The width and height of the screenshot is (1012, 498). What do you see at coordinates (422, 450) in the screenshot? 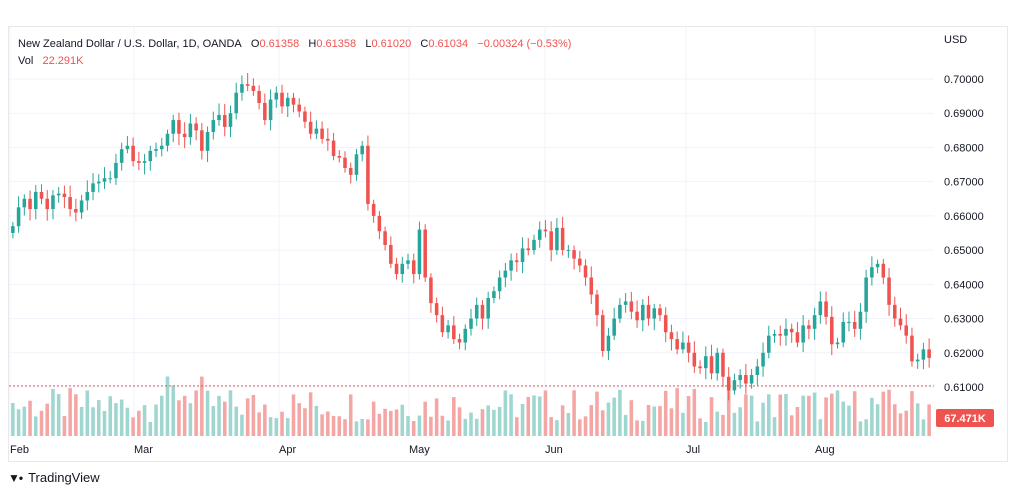
I see `time-axis: Feb Mar Apr May Jun Jul Aug` at bounding box center [422, 450].